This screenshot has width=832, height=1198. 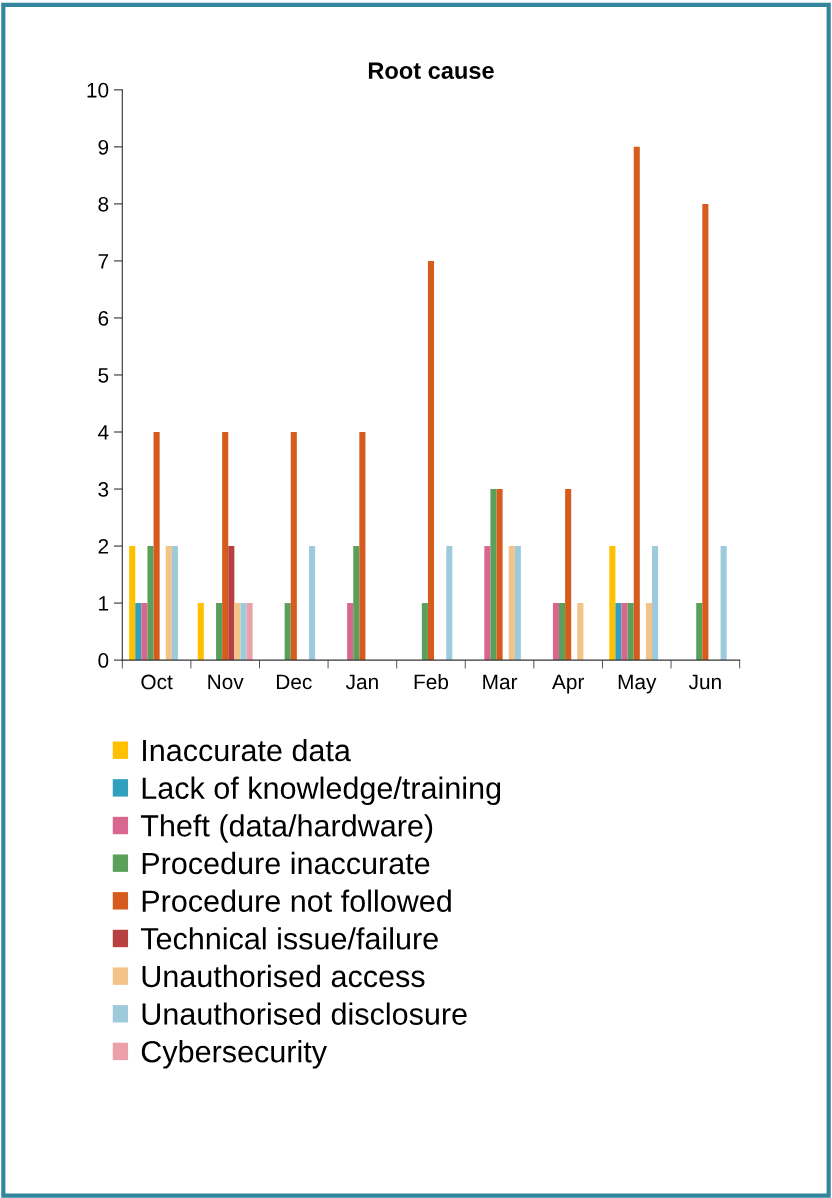 I want to click on legend-label: Technical issue/failure, so click(x=289, y=938).